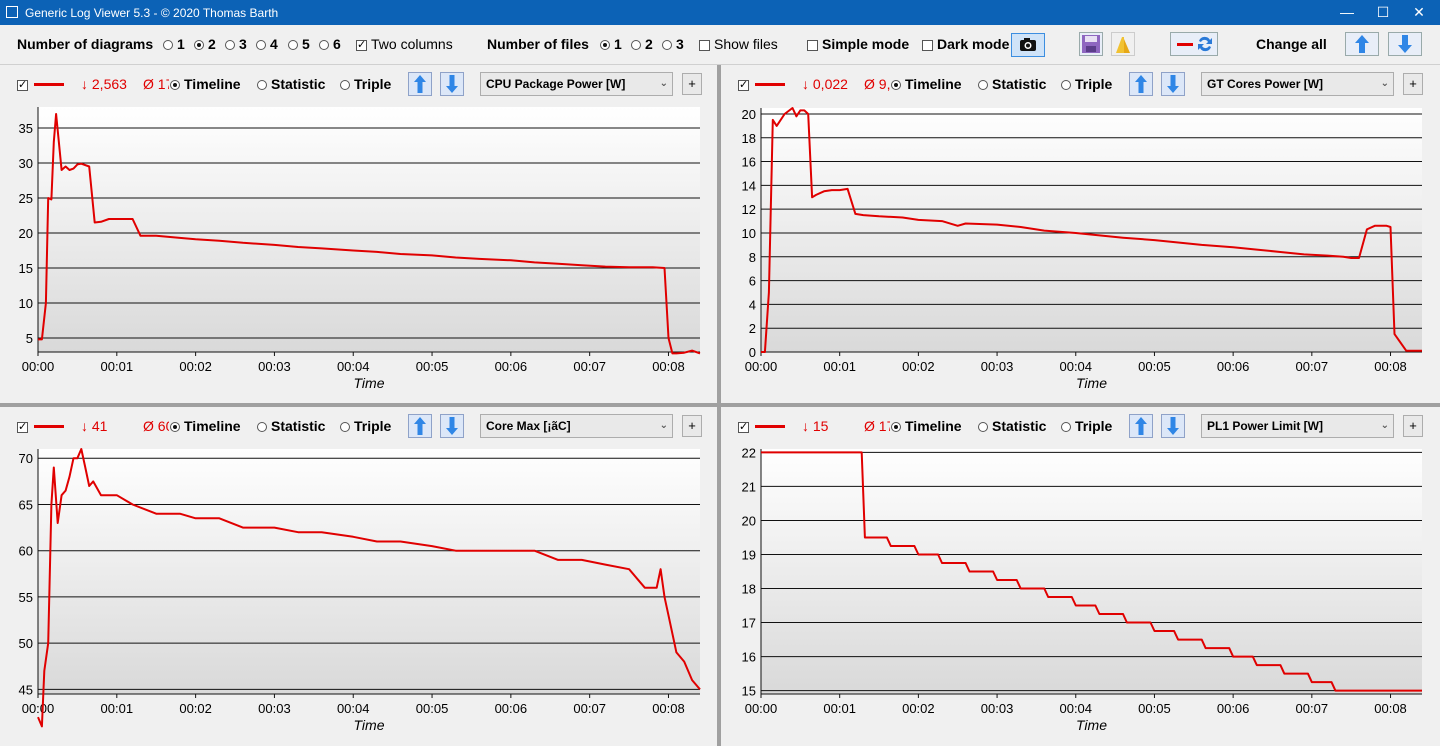 The height and width of the screenshot is (746, 1440). What do you see at coordinates (205, 44) in the screenshot?
I see `diagram-radio-2: 2` at bounding box center [205, 44].